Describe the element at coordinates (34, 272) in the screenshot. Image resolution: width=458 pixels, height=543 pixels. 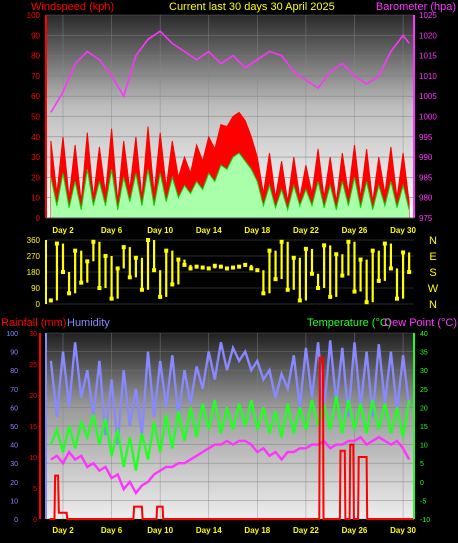
I see `direction-tick-label: 180` at that location.